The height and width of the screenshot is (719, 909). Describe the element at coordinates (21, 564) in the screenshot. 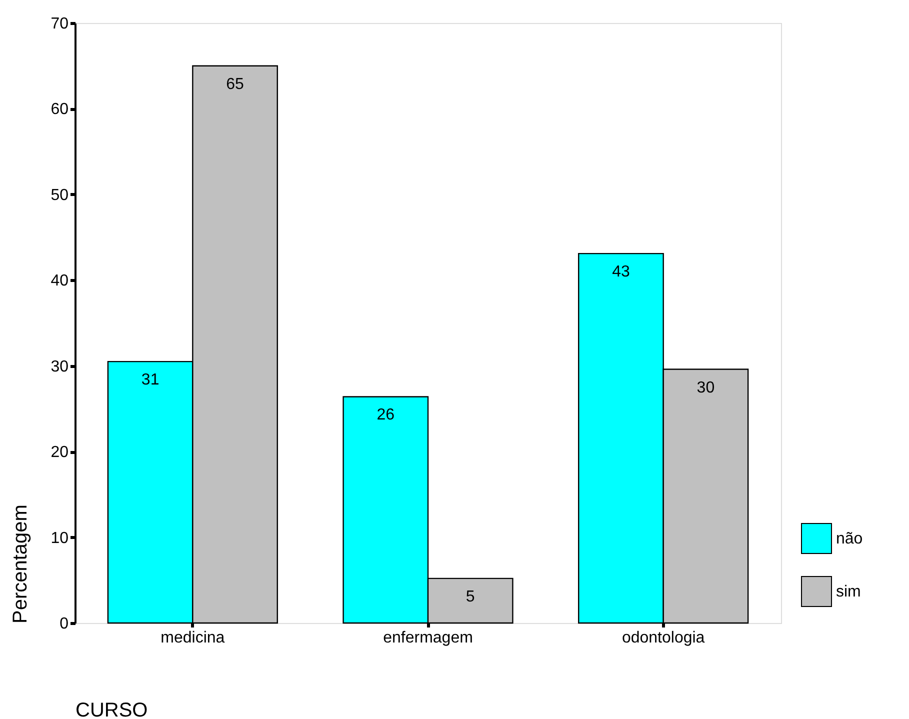

I see `y-axis-title: Percentagem` at that location.